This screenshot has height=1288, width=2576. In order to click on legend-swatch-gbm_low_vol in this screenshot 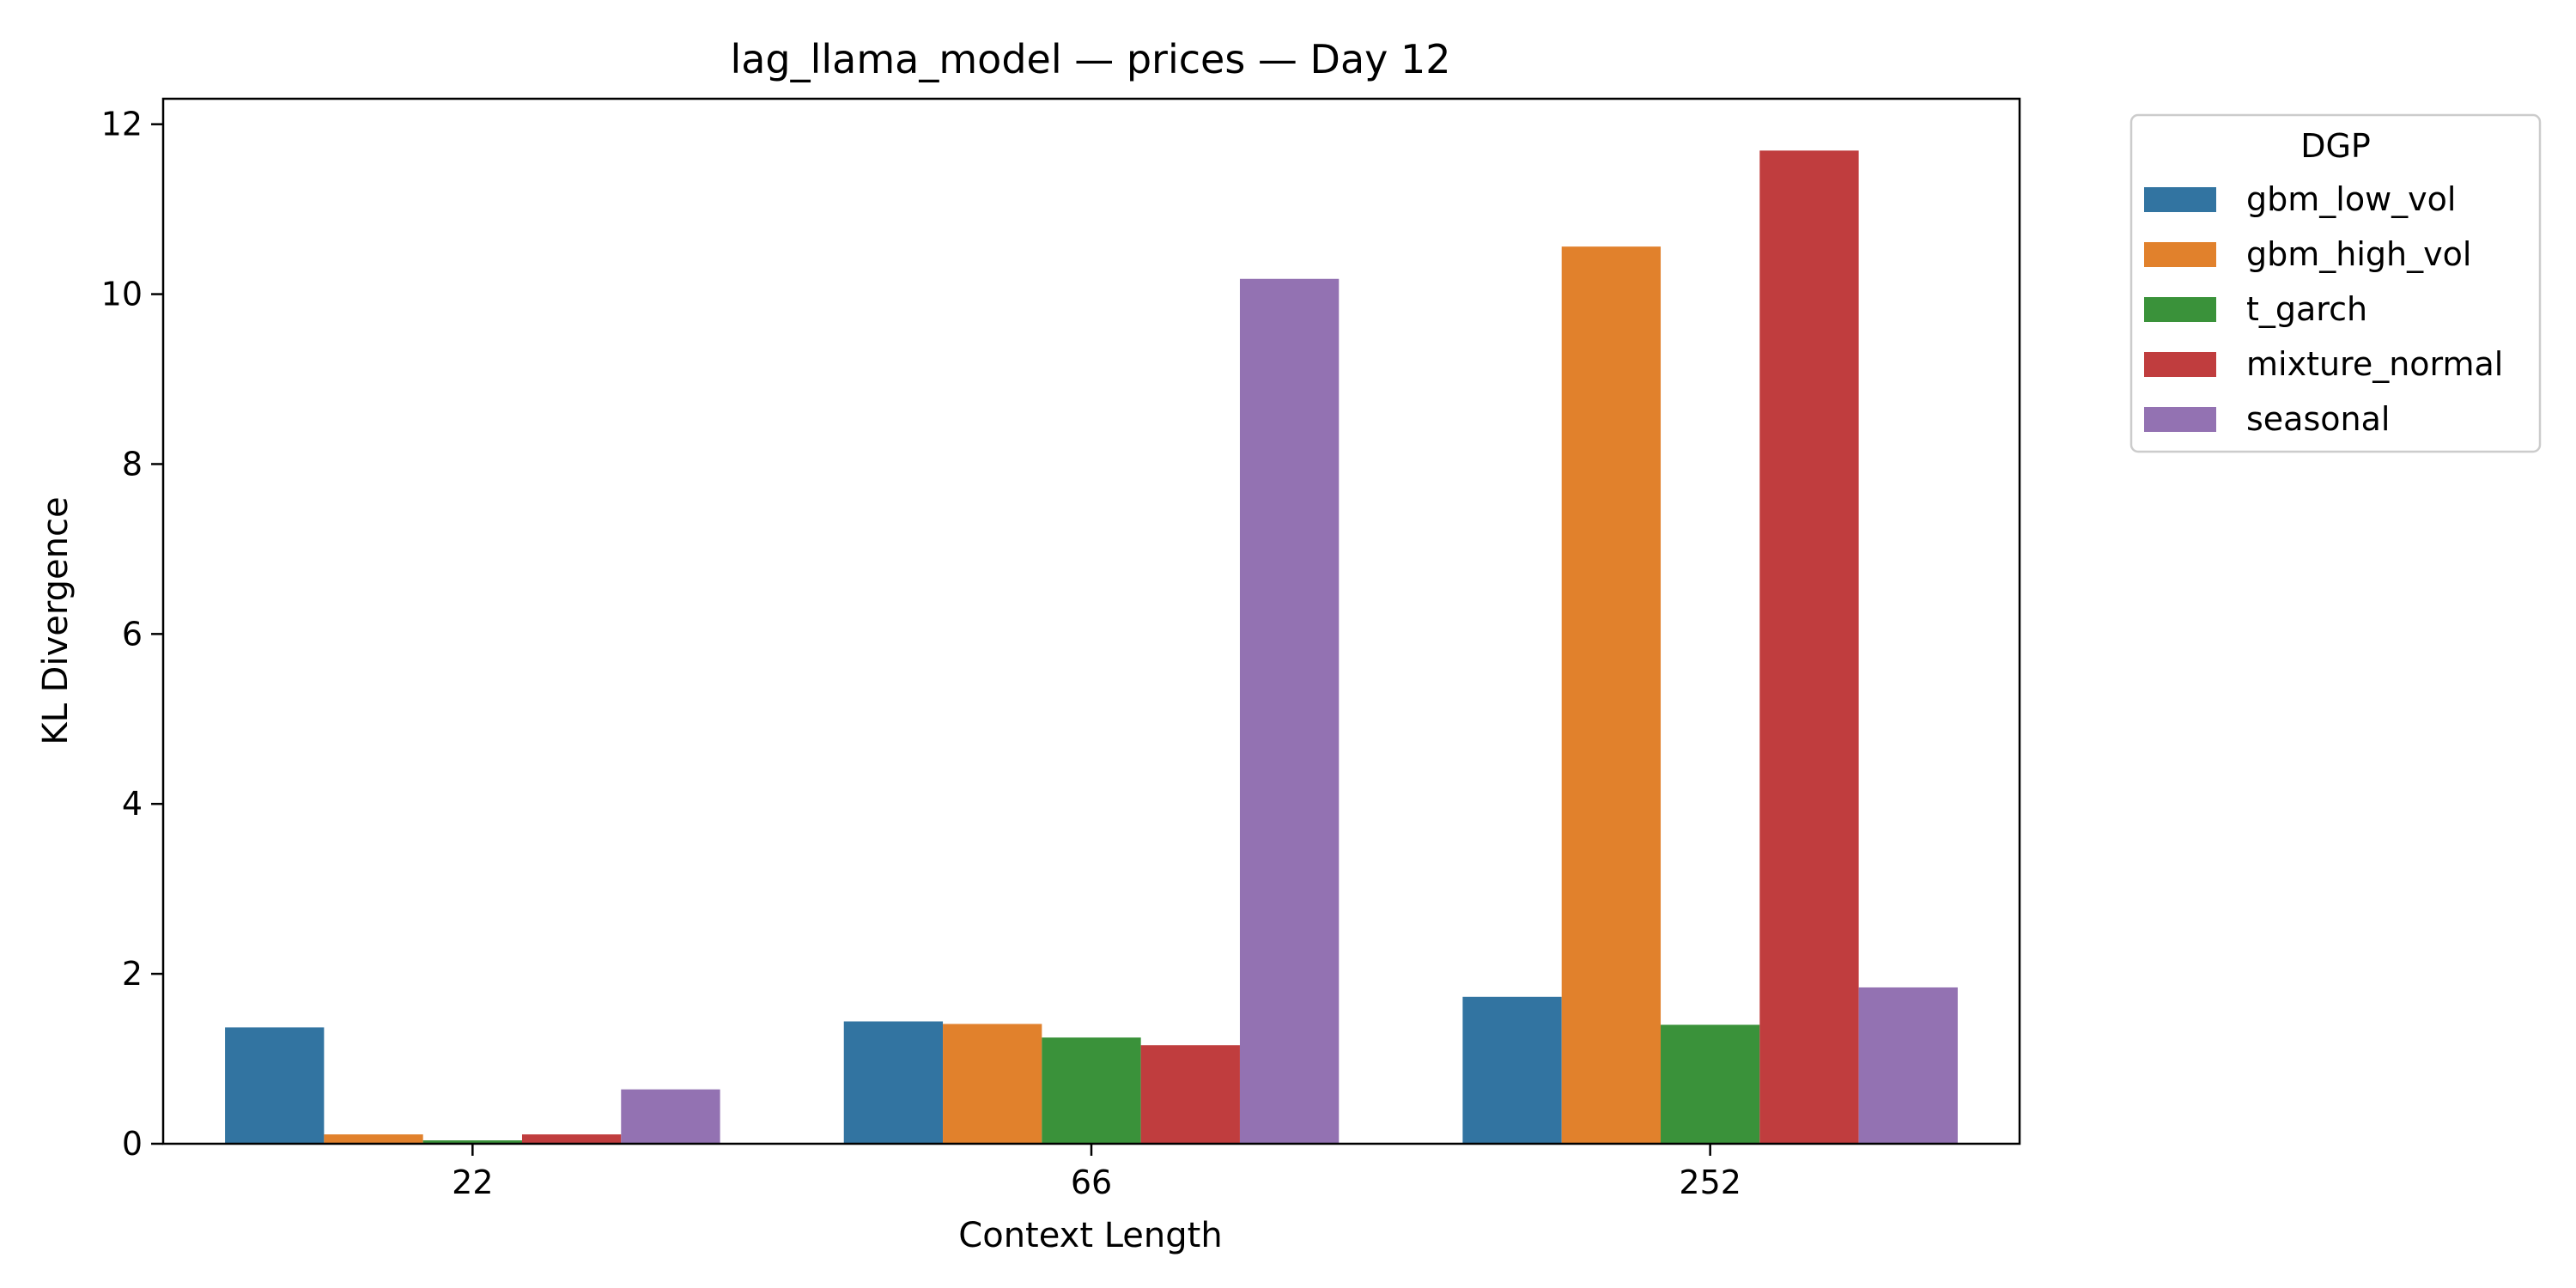, I will do `click(2180, 199)`.